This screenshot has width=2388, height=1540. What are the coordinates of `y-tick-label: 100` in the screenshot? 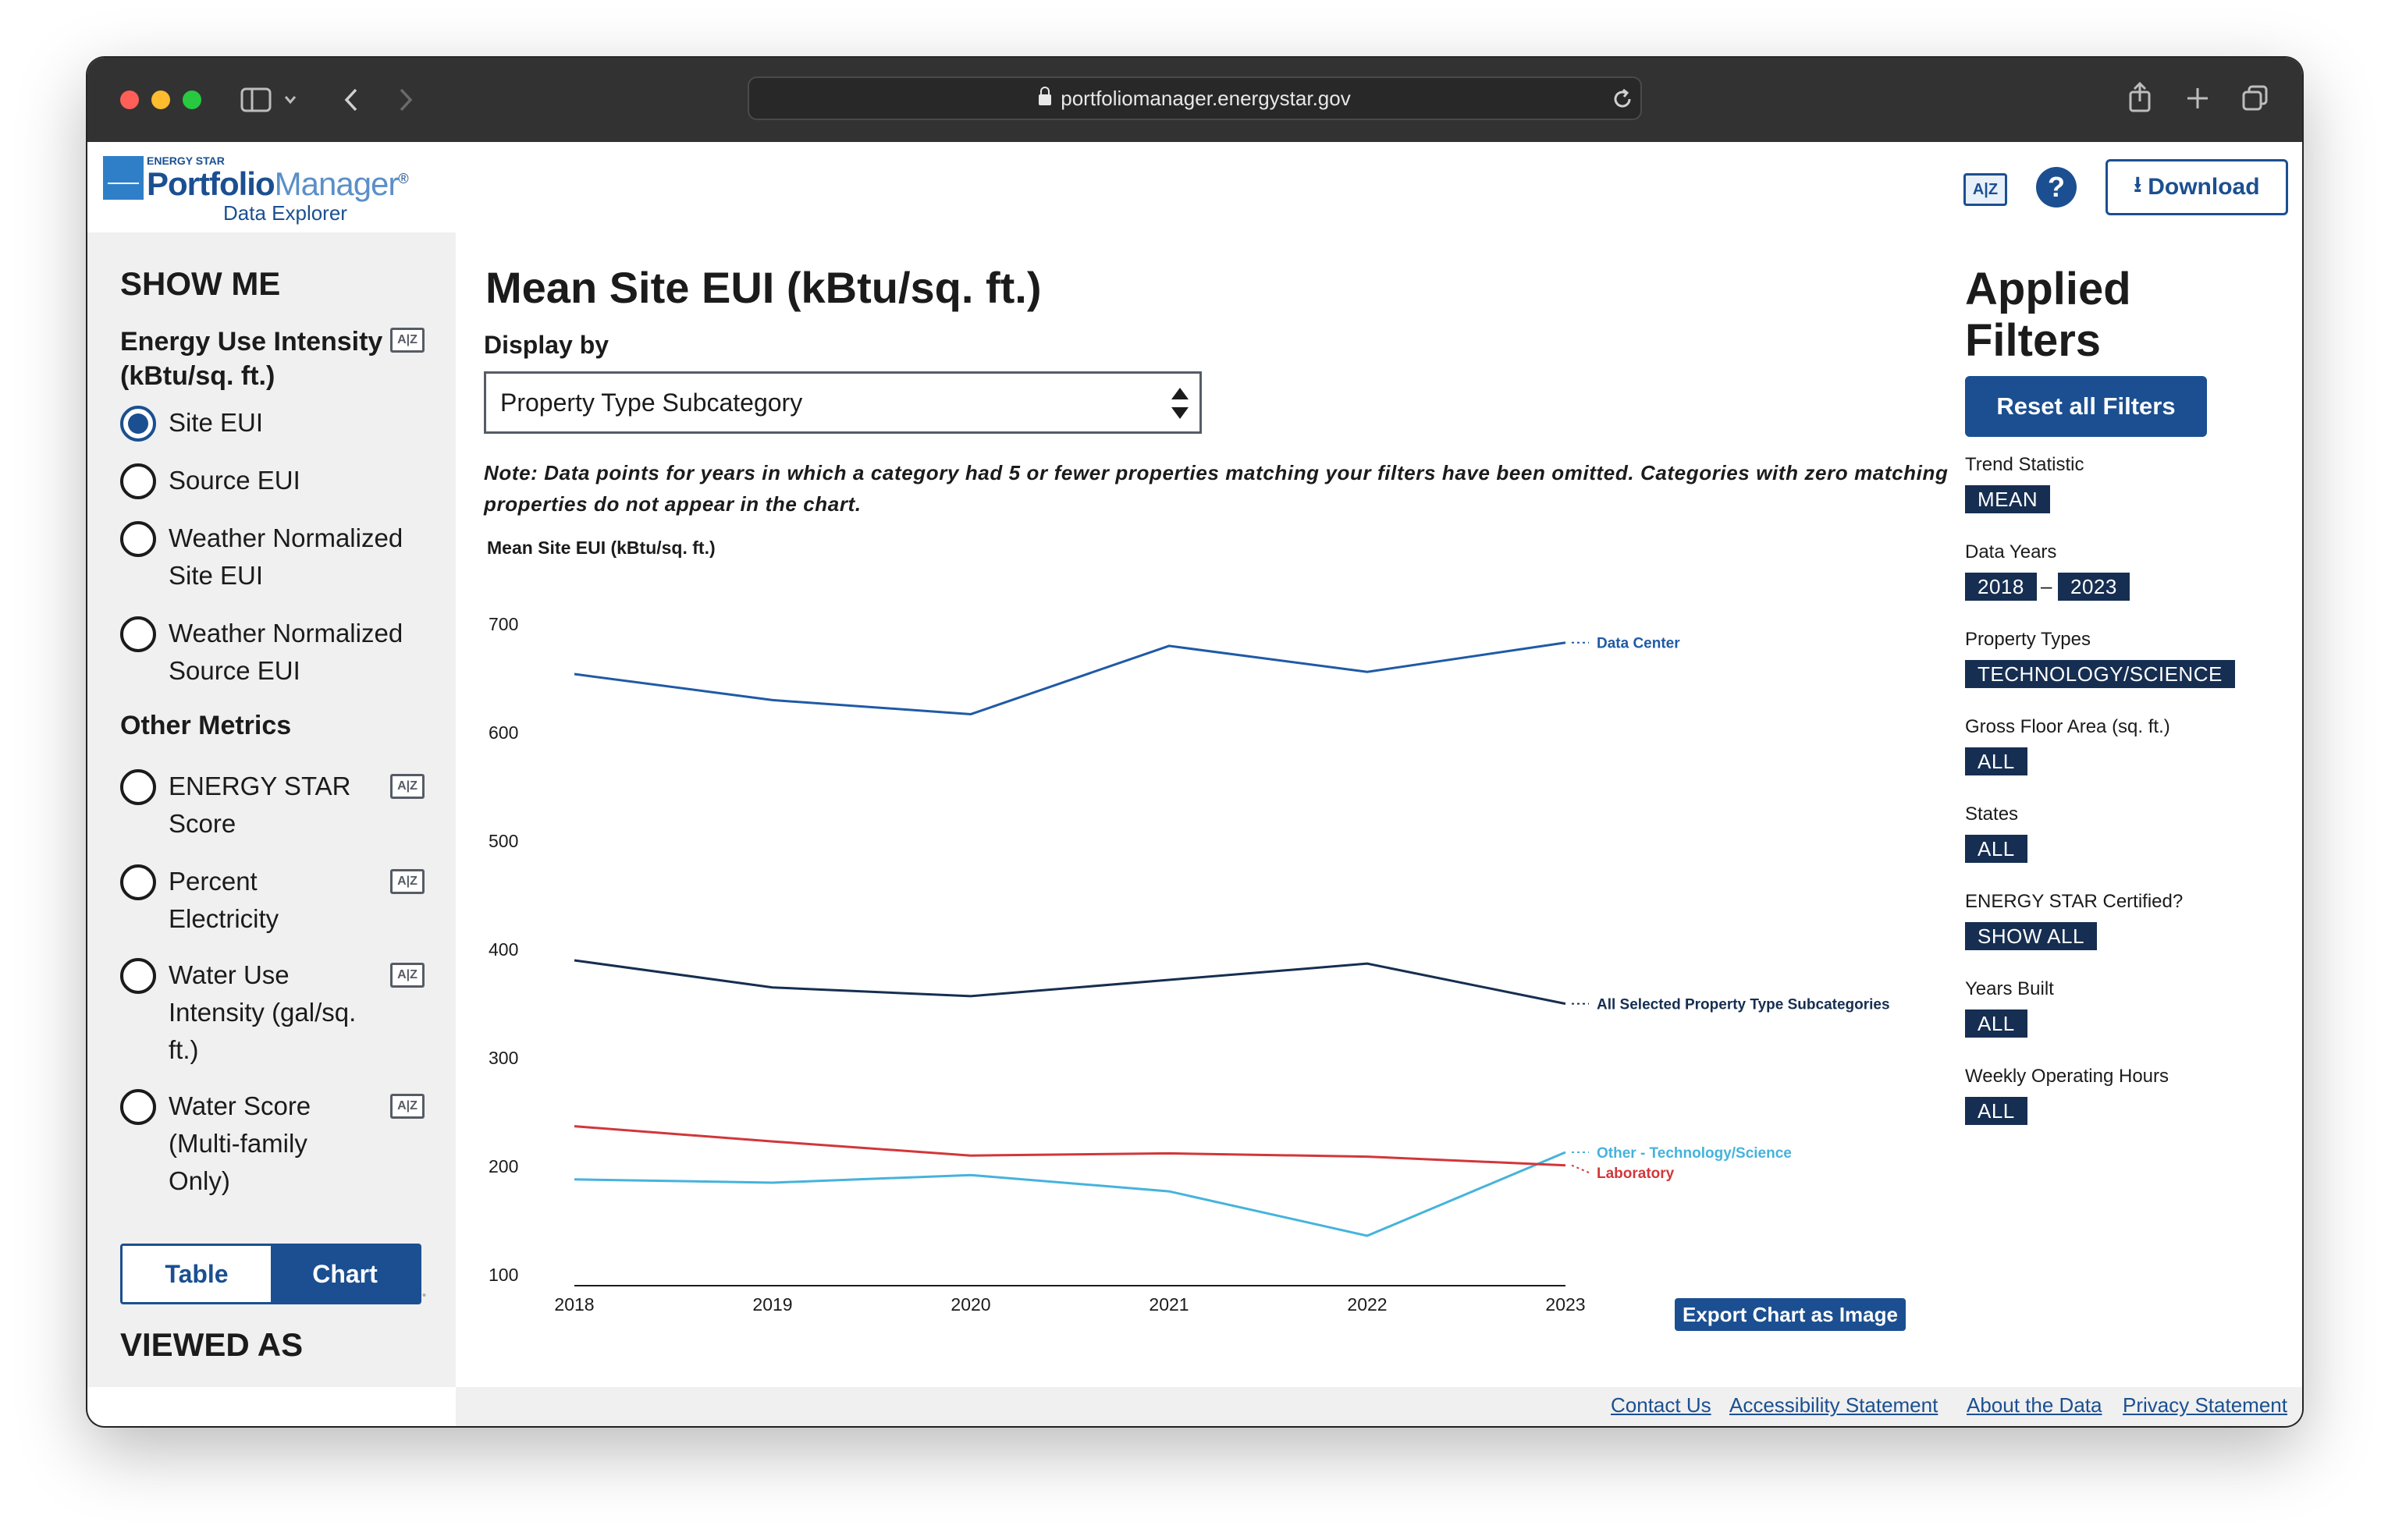 It's located at (503, 1275).